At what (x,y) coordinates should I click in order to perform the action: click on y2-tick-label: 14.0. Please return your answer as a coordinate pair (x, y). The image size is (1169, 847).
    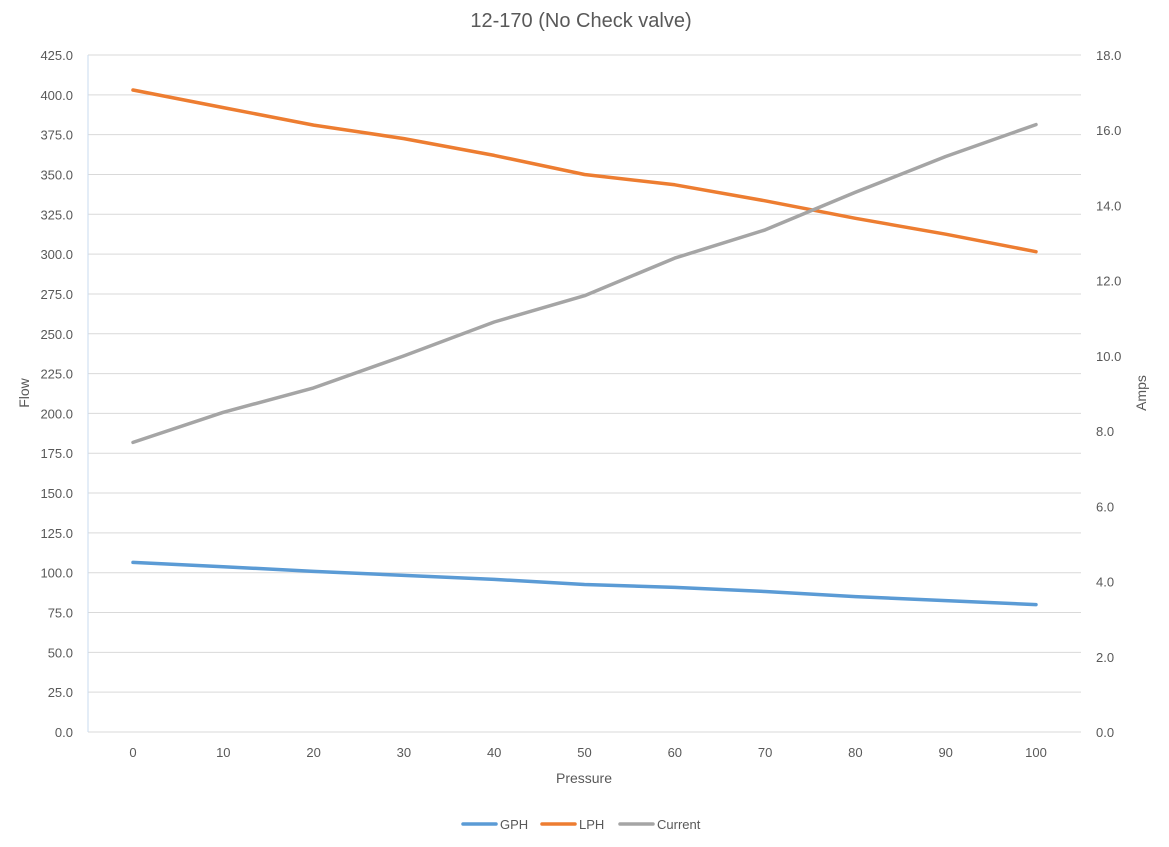
    Looking at the image, I should click on (1108, 205).